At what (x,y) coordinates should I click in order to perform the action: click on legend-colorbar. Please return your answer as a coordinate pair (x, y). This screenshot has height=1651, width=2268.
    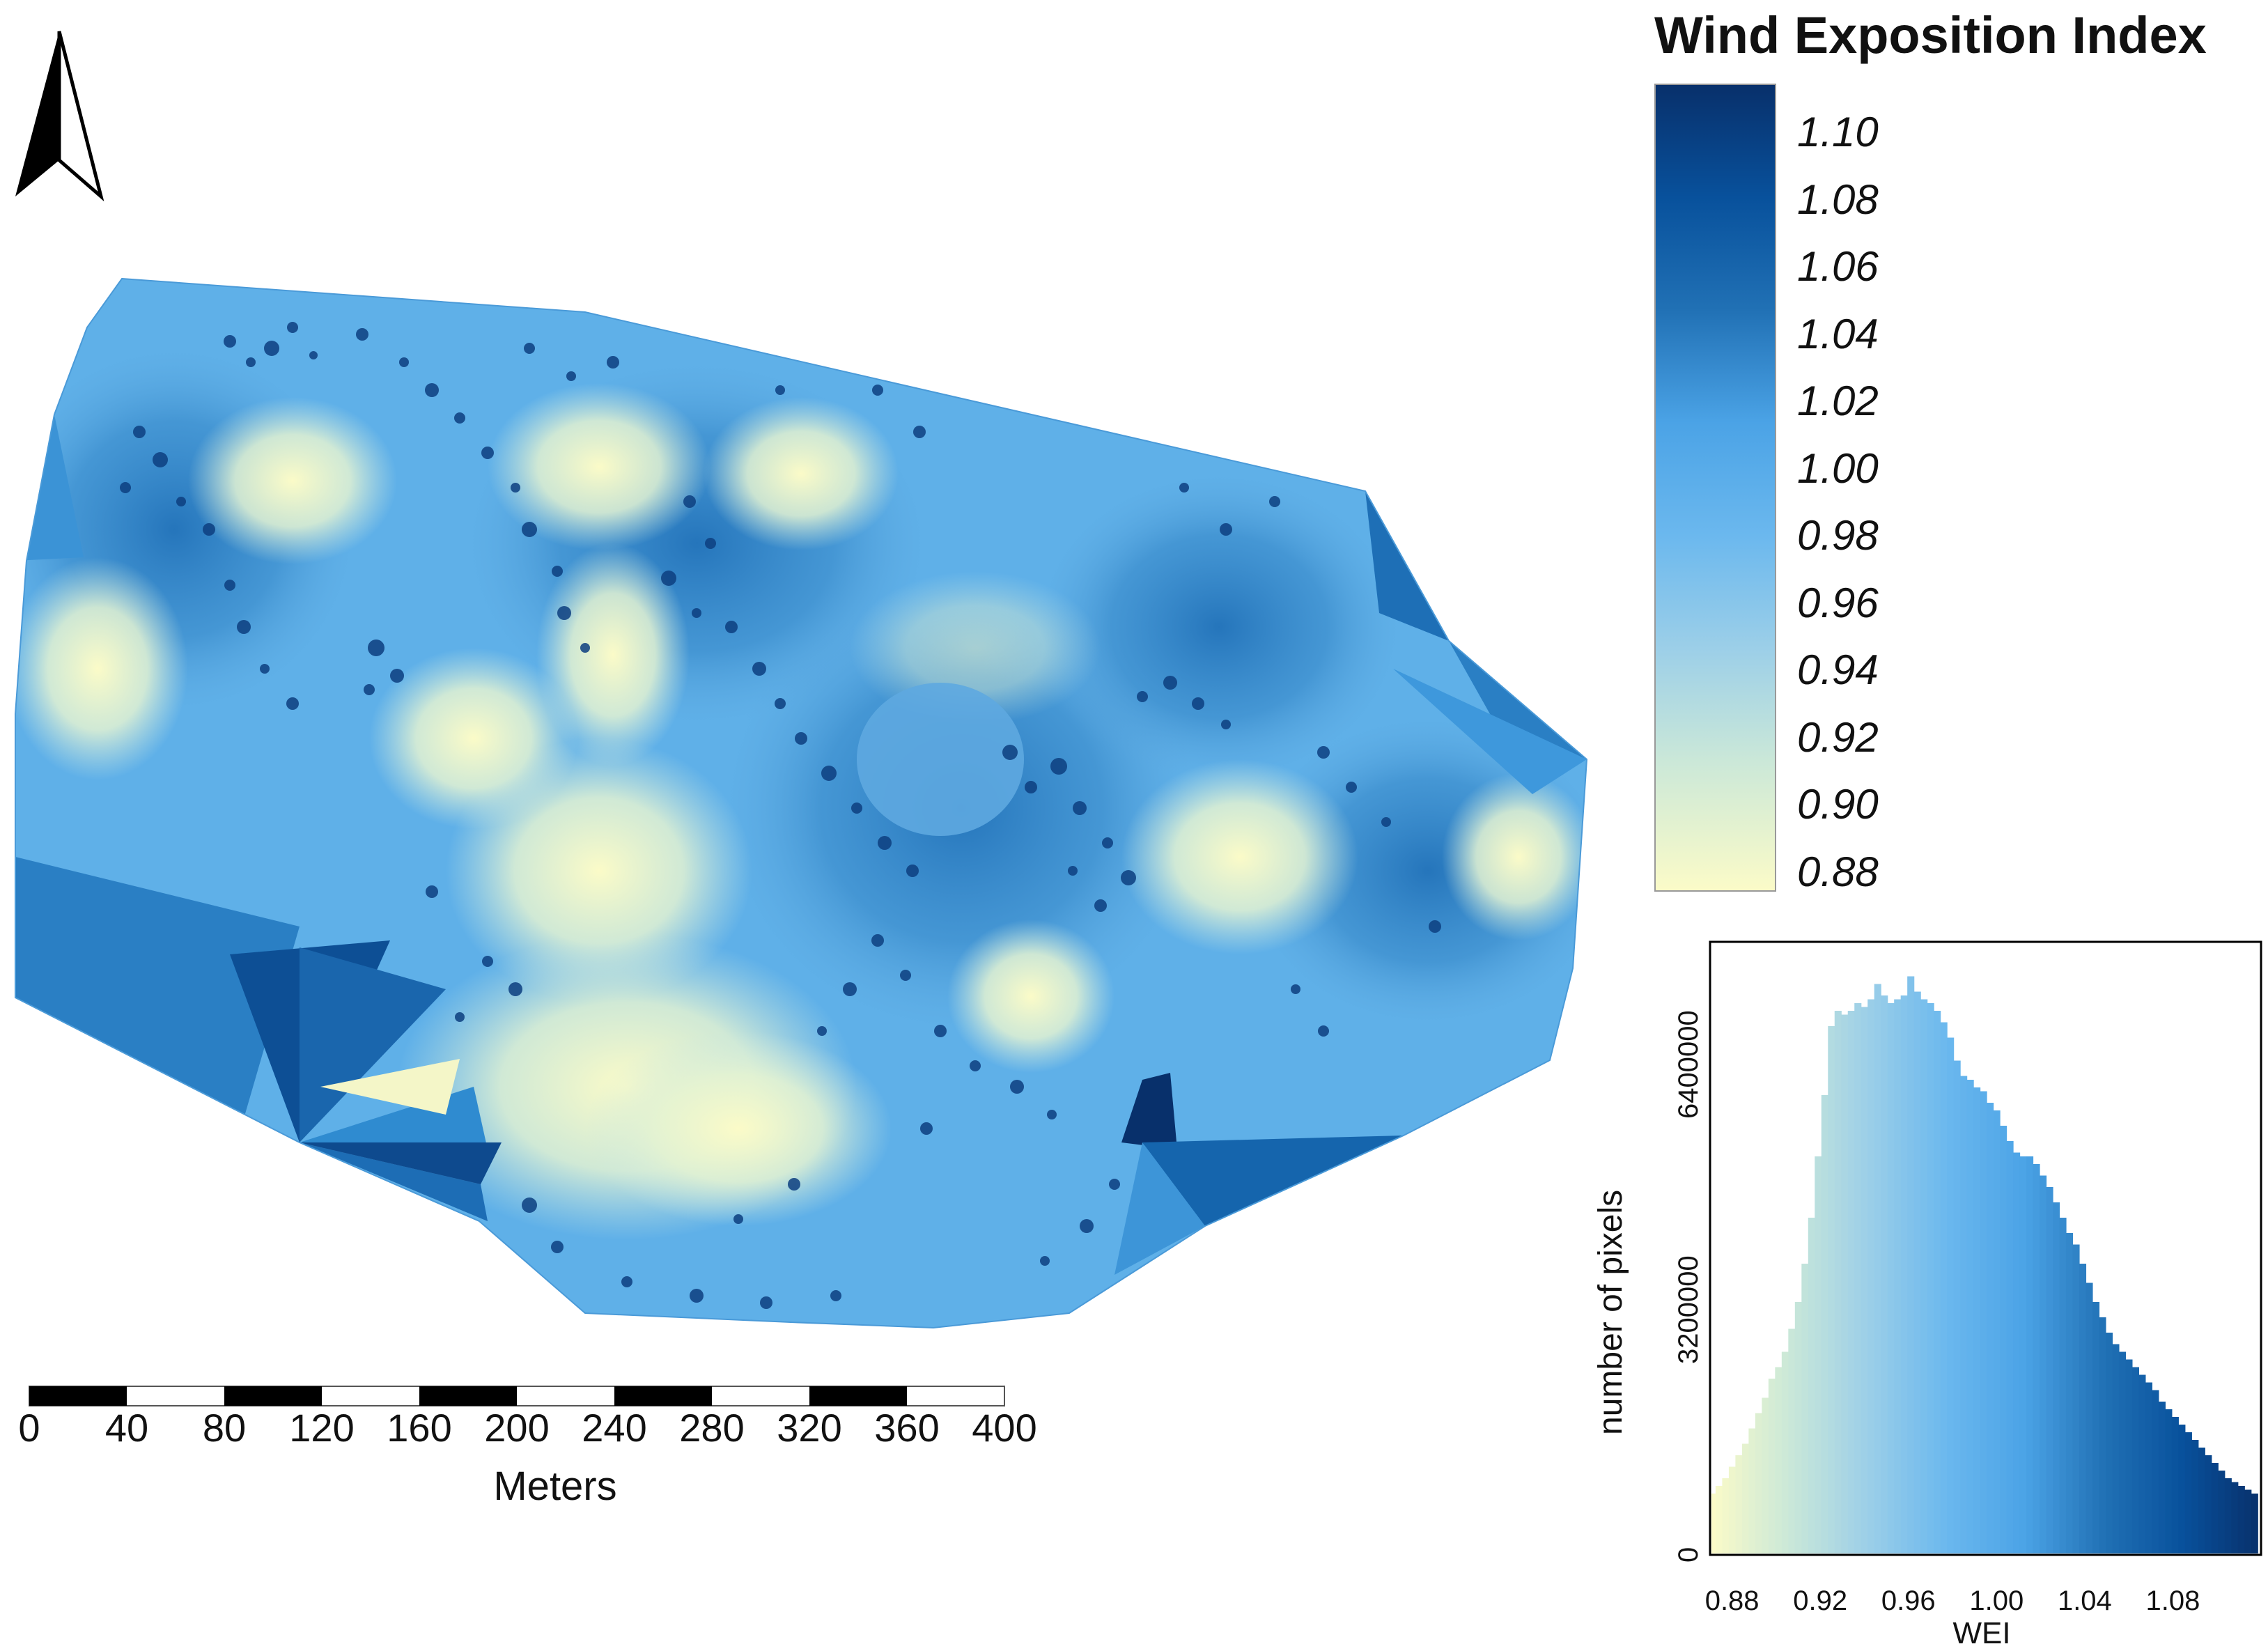
    Looking at the image, I should click on (1715, 488).